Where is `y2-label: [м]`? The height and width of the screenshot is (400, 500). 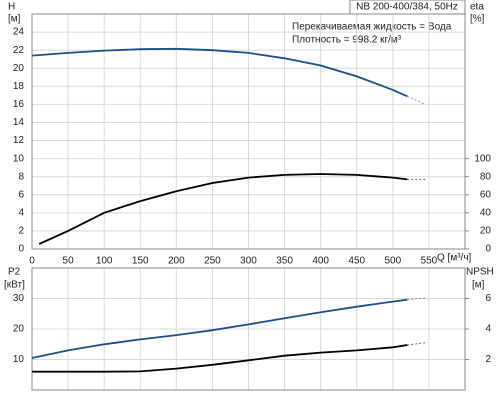
y2-label: [м] is located at coordinates (478, 285).